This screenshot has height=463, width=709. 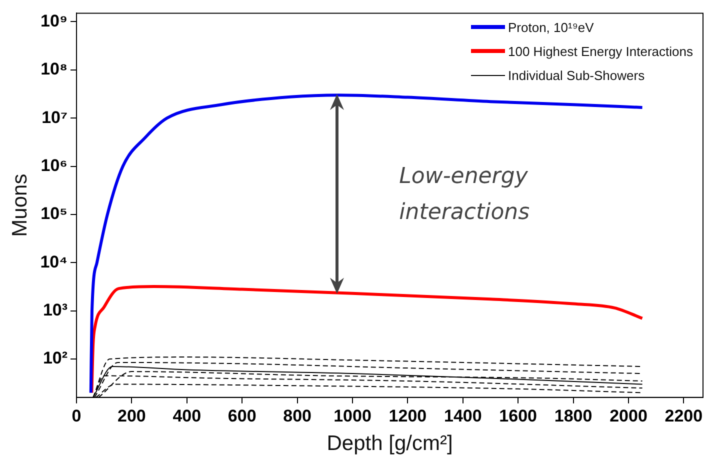 I want to click on y-tick-label: 10⁵, so click(x=54, y=214).